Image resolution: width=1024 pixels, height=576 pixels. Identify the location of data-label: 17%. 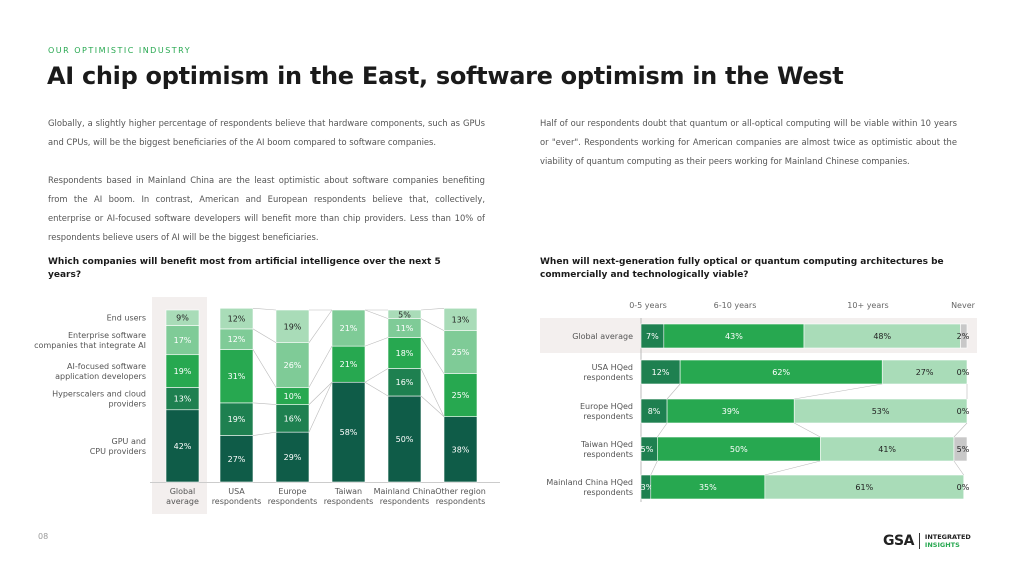
(183, 340).